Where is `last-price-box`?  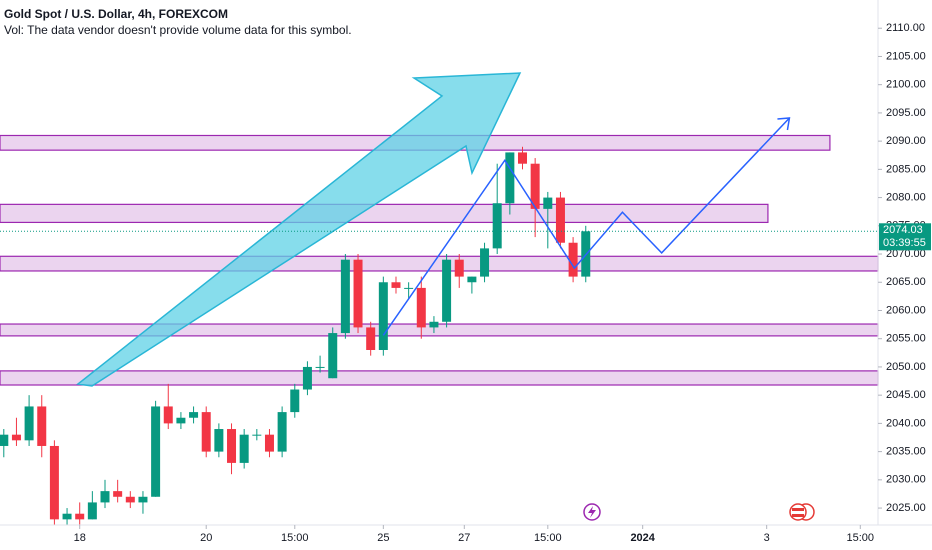 last-price-box is located at coordinates (905, 237).